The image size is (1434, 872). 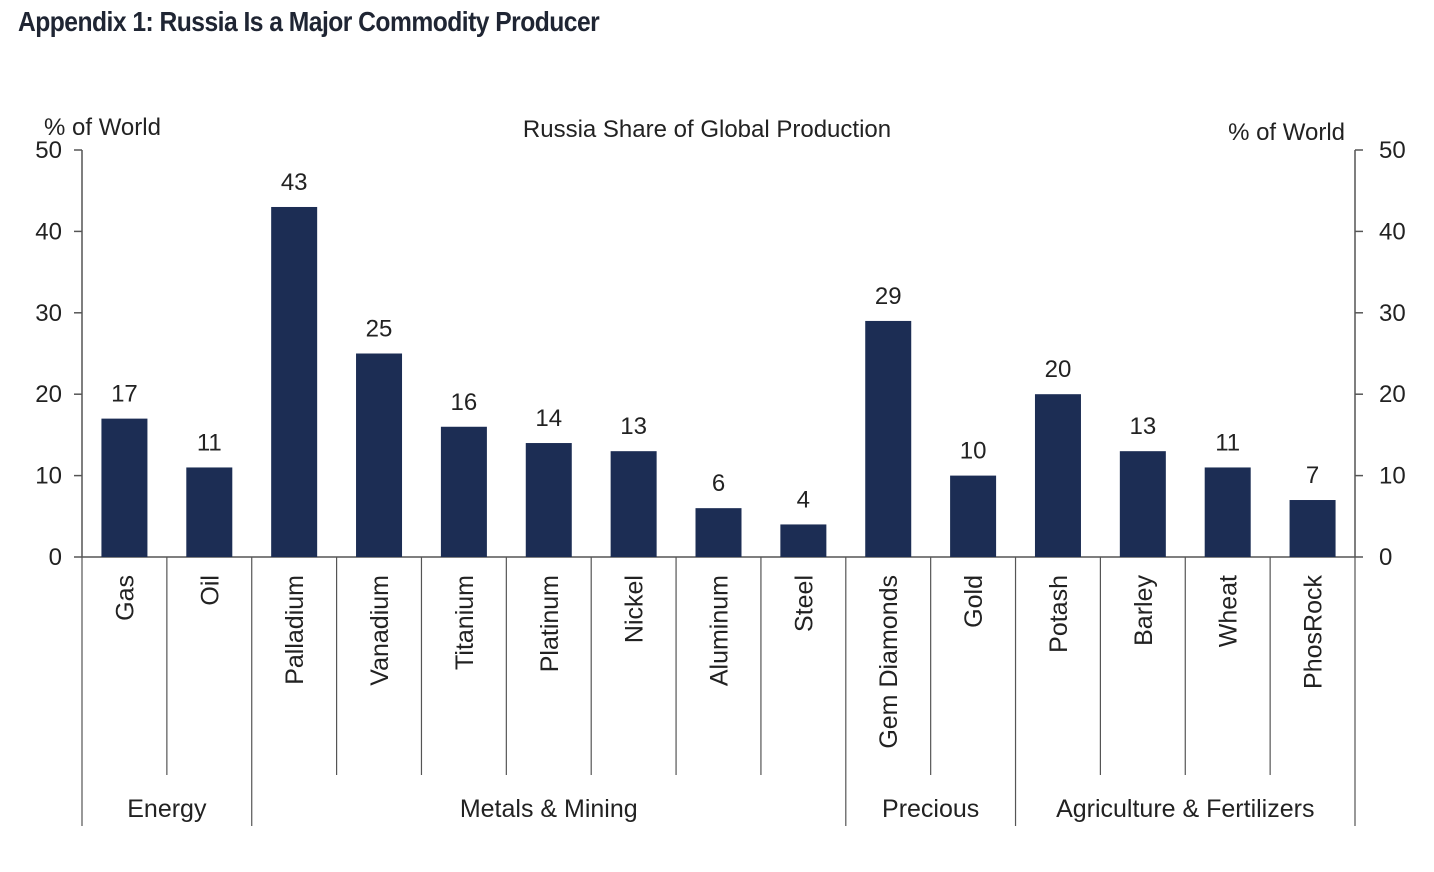 I want to click on group-label: Energy, so click(x=167, y=809).